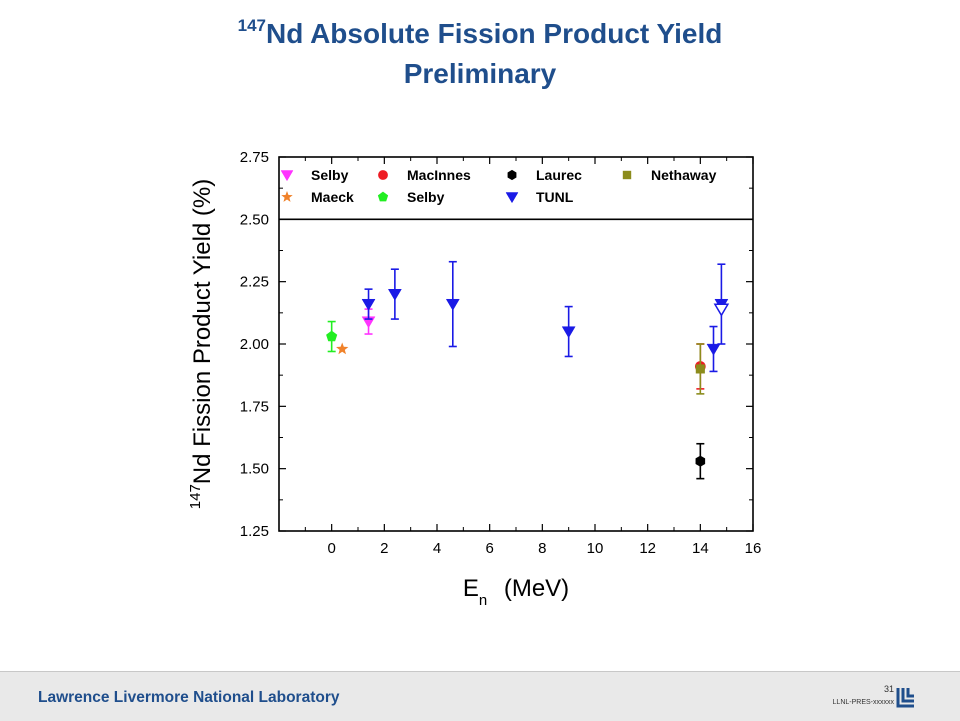 The height and width of the screenshot is (721, 960). What do you see at coordinates (439, 175) in the screenshot?
I see `legend-label: MacInnes` at bounding box center [439, 175].